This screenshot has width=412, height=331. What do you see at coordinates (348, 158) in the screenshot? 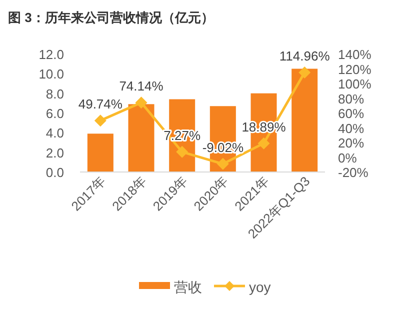
I see `y2-tick-label: 0%` at bounding box center [348, 158].